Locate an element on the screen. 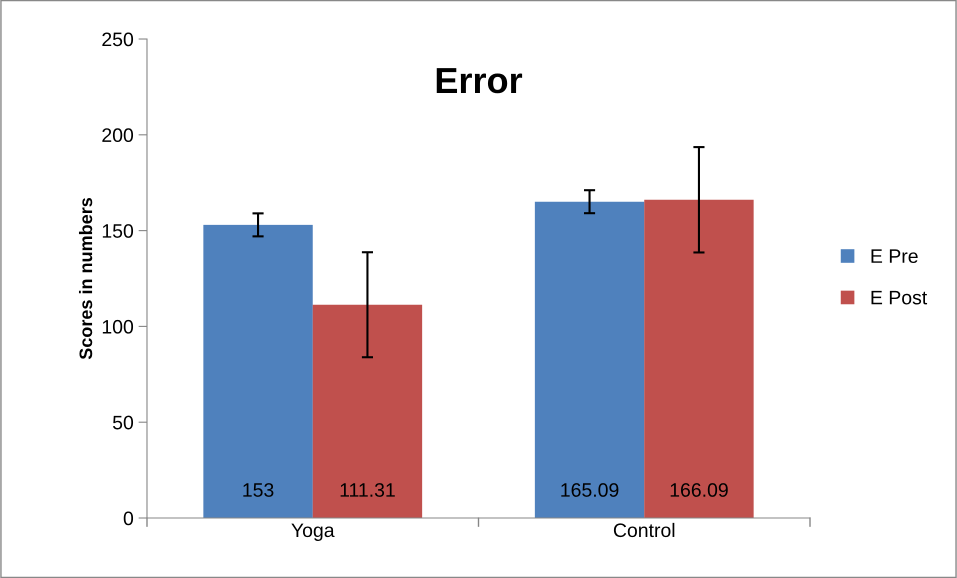 The width and height of the screenshot is (957, 578). legend-label: E Pre is located at coordinates (895, 256).